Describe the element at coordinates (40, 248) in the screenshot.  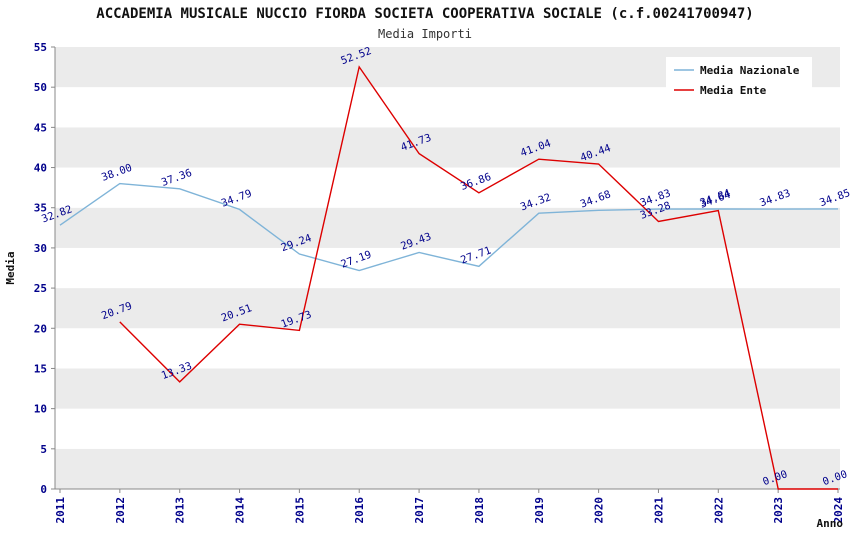
I see `y-tick-label: 30` at that location.